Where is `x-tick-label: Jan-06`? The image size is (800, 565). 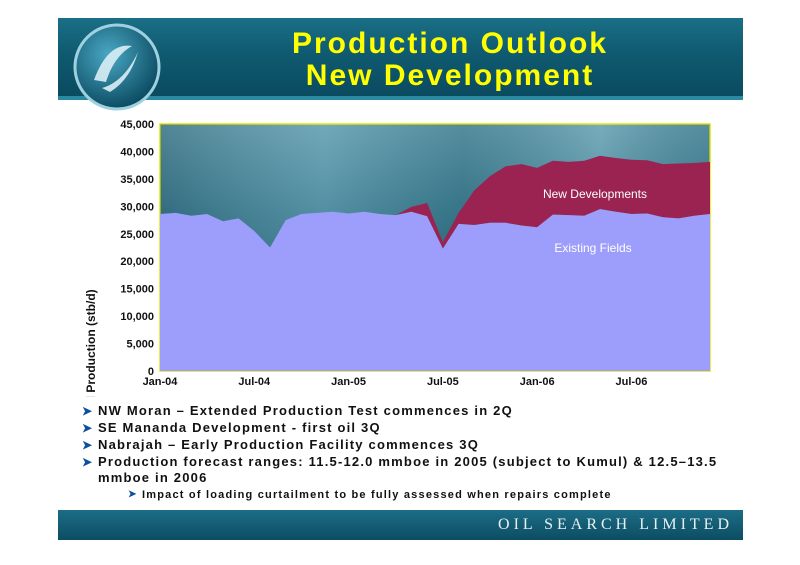 x-tick-label: Jan-06 is located at coordinates (537, 382).